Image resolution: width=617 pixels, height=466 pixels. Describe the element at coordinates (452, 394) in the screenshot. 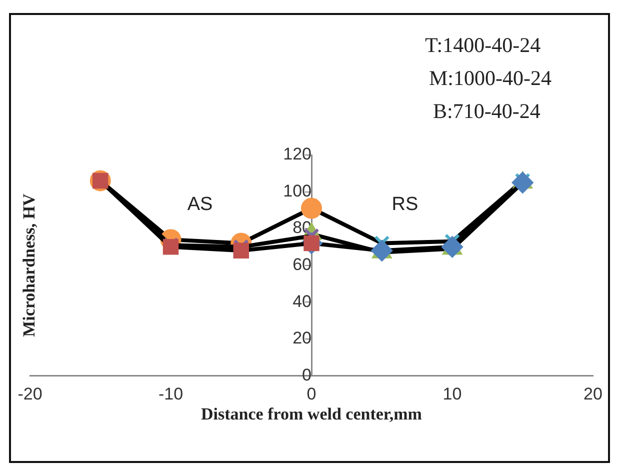

I see `x-tick-label: 10` at that location.